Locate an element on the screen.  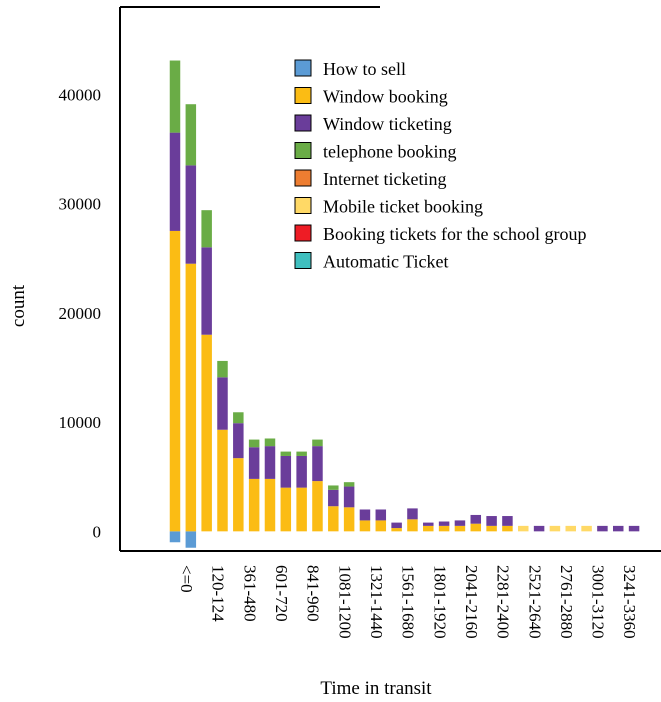
y-tick-label-3: 30000 is located at coordinates (80, 204).